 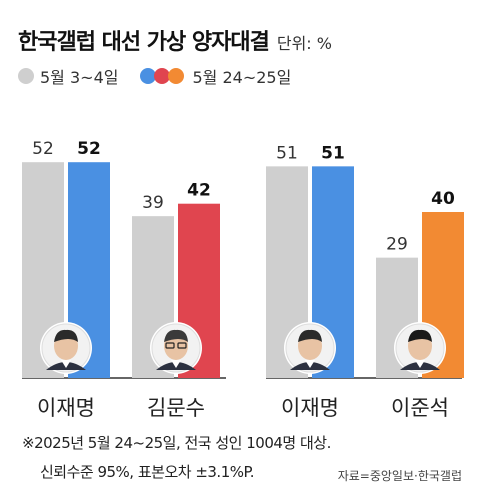 I want to click on source-label: 자료=중앙일보·한국갤럽, so click(x=399, y=476).